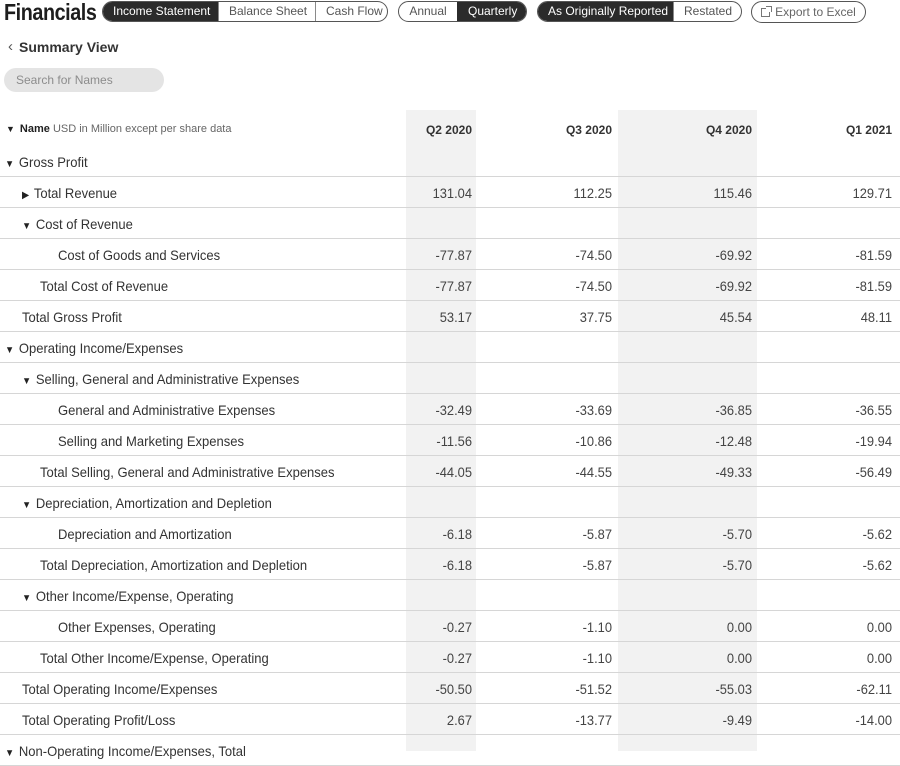 The height and width of the screenshot is (766, 900). What do you see at coordinates (166, 410) in the screenshot?
I see `row-label: General and Administrative Expenses` at bounding box center [166, 410].